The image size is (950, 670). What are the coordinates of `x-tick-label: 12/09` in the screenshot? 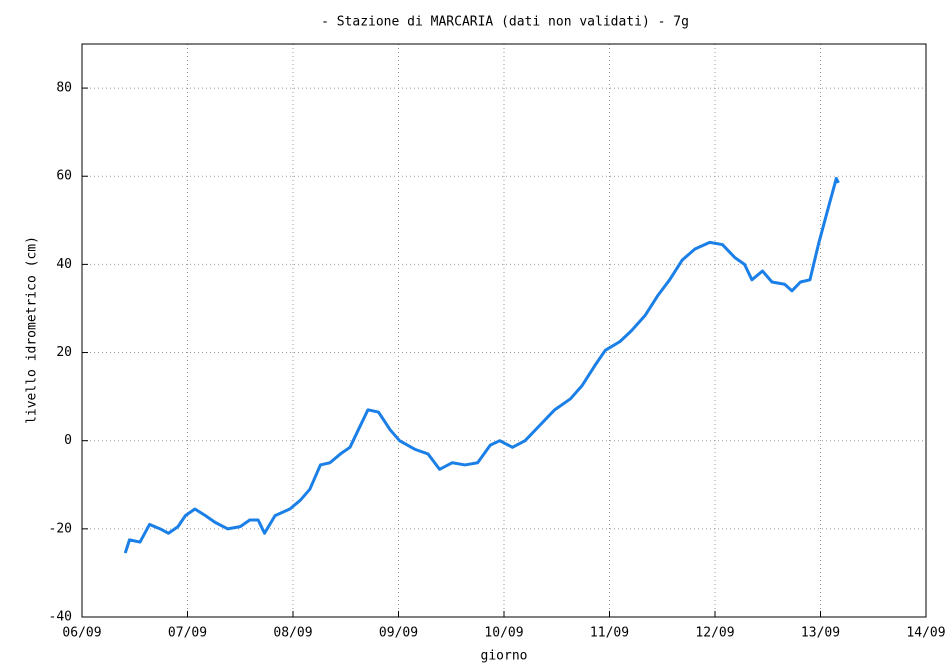 It's located at (714, 633).